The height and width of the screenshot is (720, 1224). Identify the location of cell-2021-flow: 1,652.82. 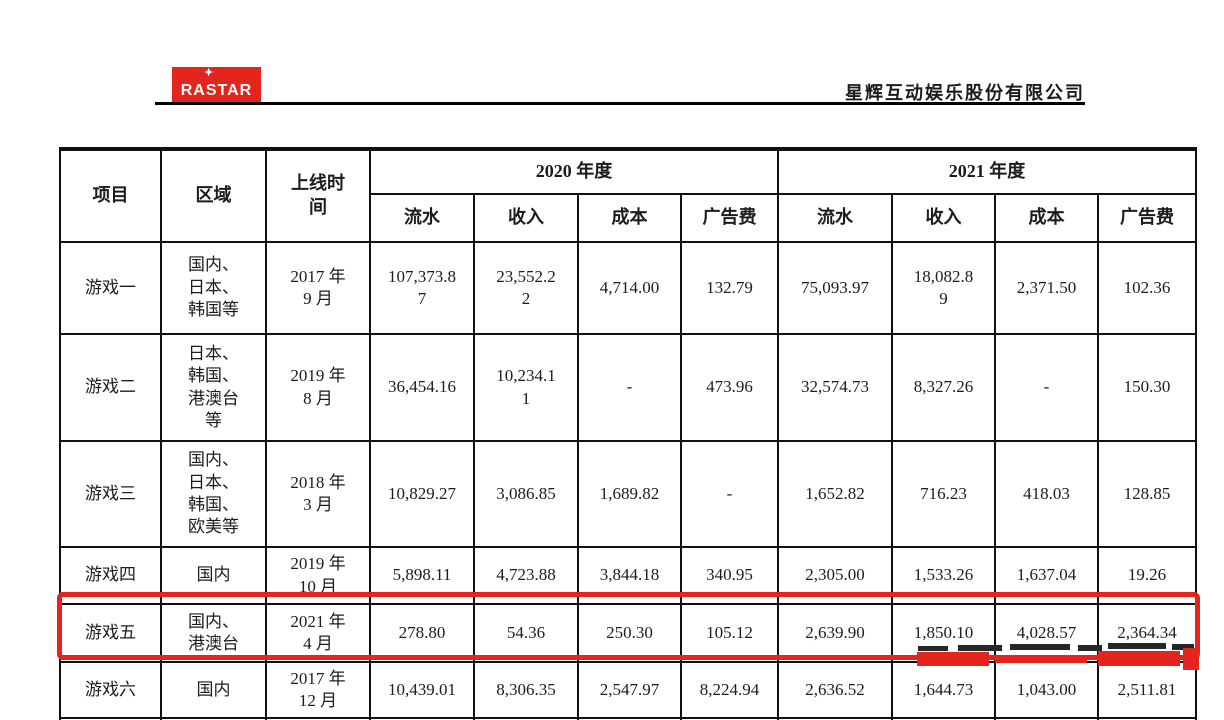
(835, 494).